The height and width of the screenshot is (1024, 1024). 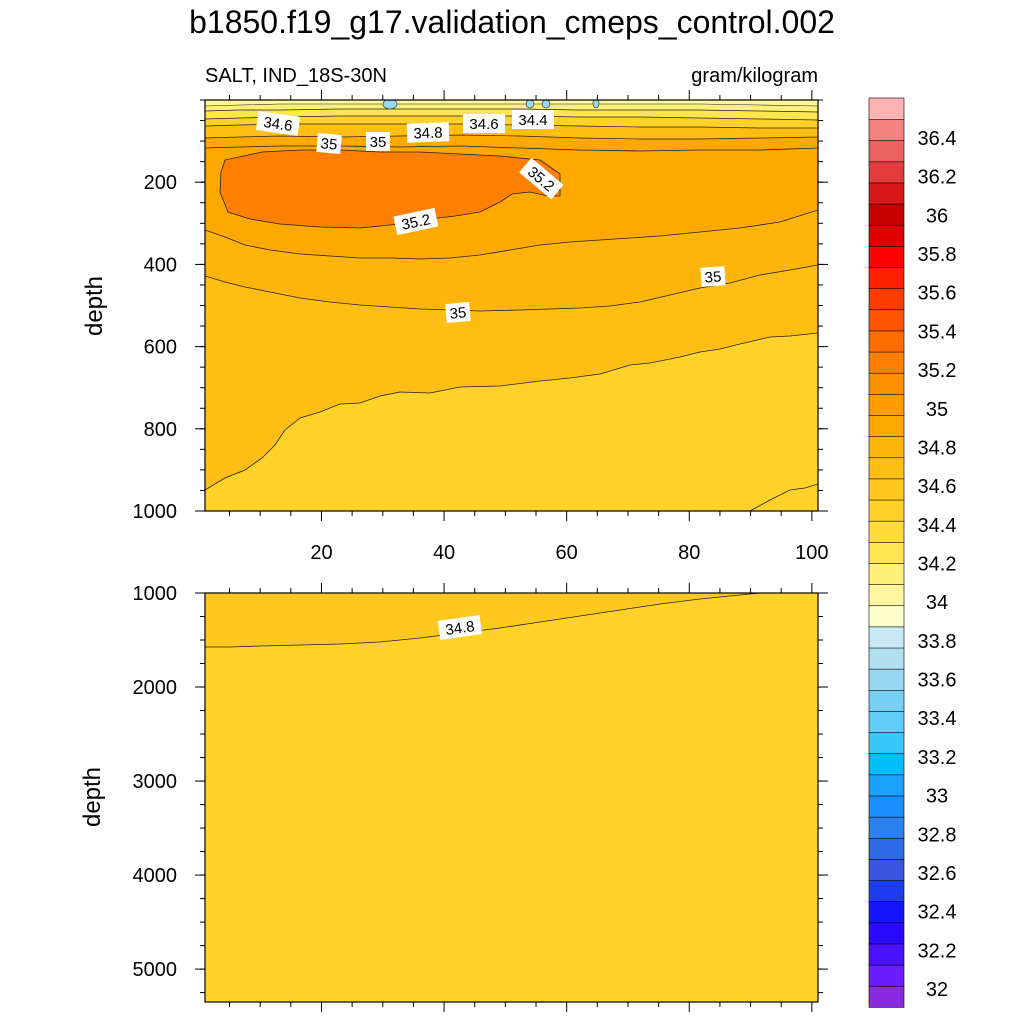 What do you see at coordinates (296, 76) in the screenshot?
I see `subtitle-left: SALT, IND_18S-30N` at bounding box center [296, 76].